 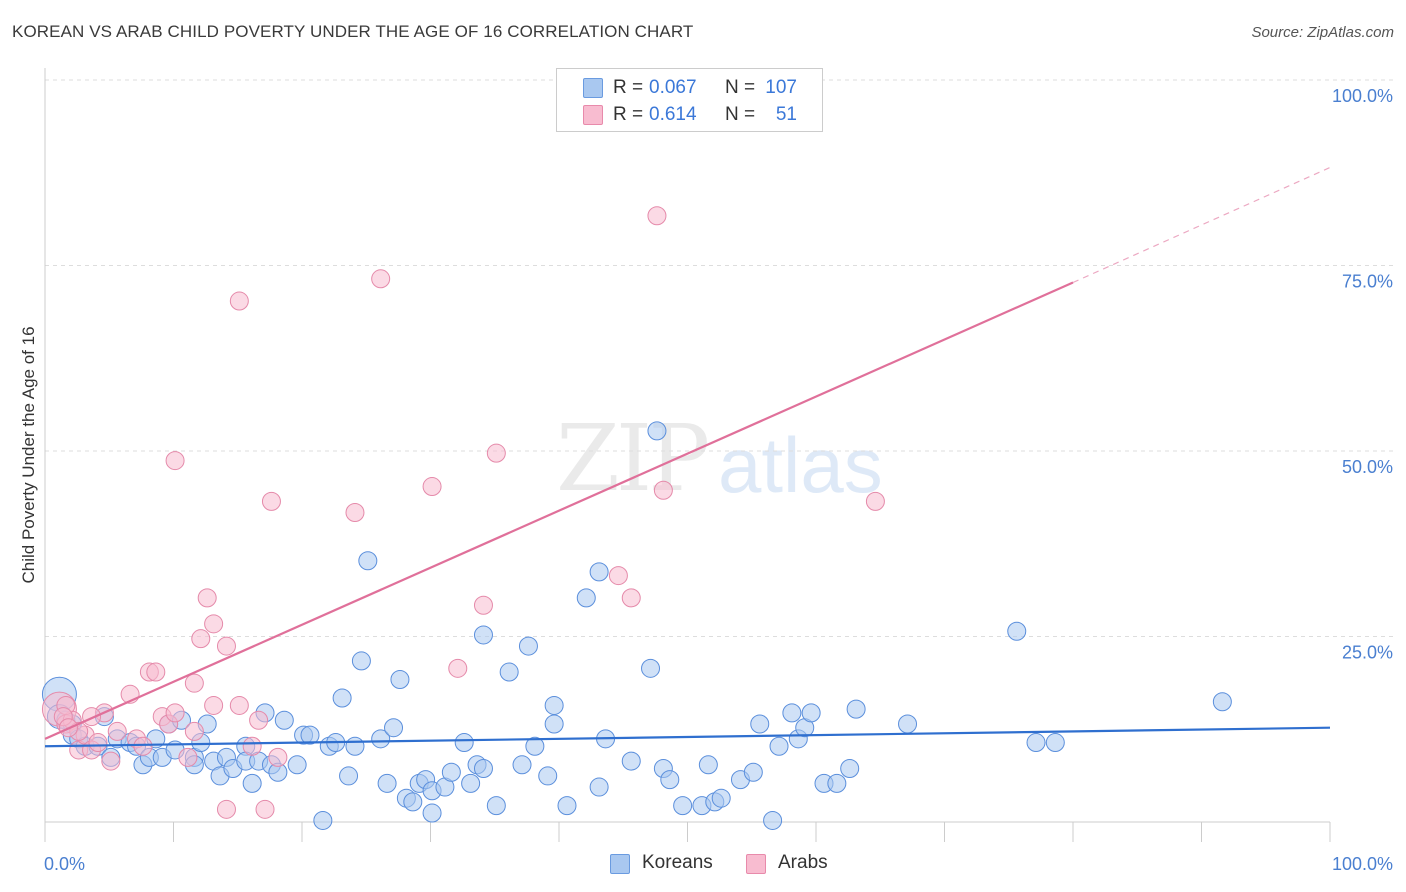 I want to click on watermark-atlas: atlas, so click(x=800, y=465).